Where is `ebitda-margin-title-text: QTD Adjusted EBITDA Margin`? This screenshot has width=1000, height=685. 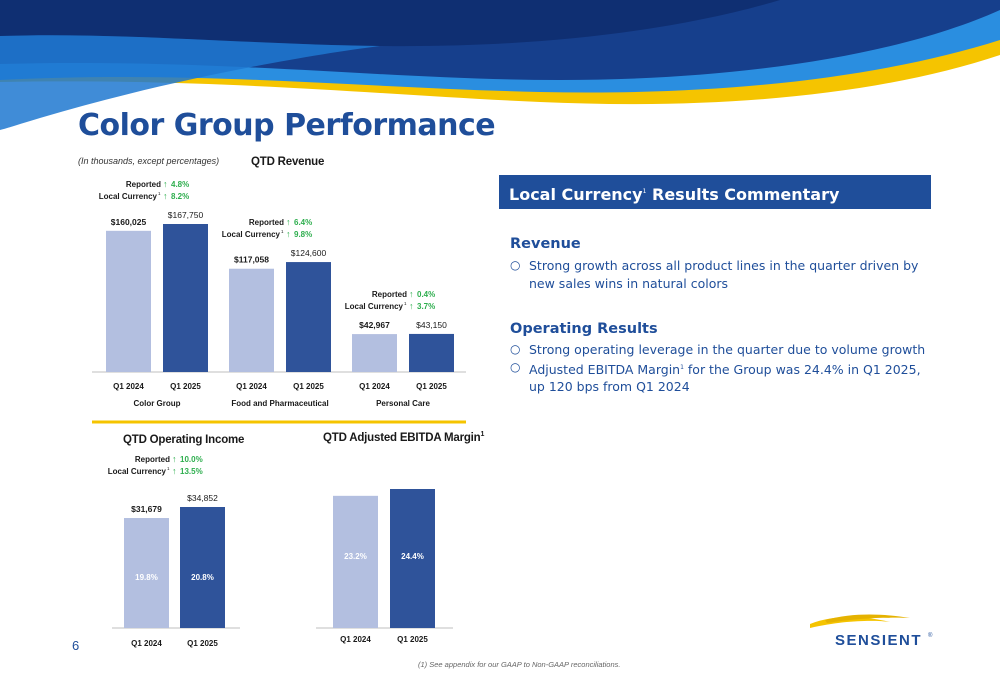 ebitda-margin-title-text: QTD Adjusted EBITDA Margin is located at coordinates (402, 437).